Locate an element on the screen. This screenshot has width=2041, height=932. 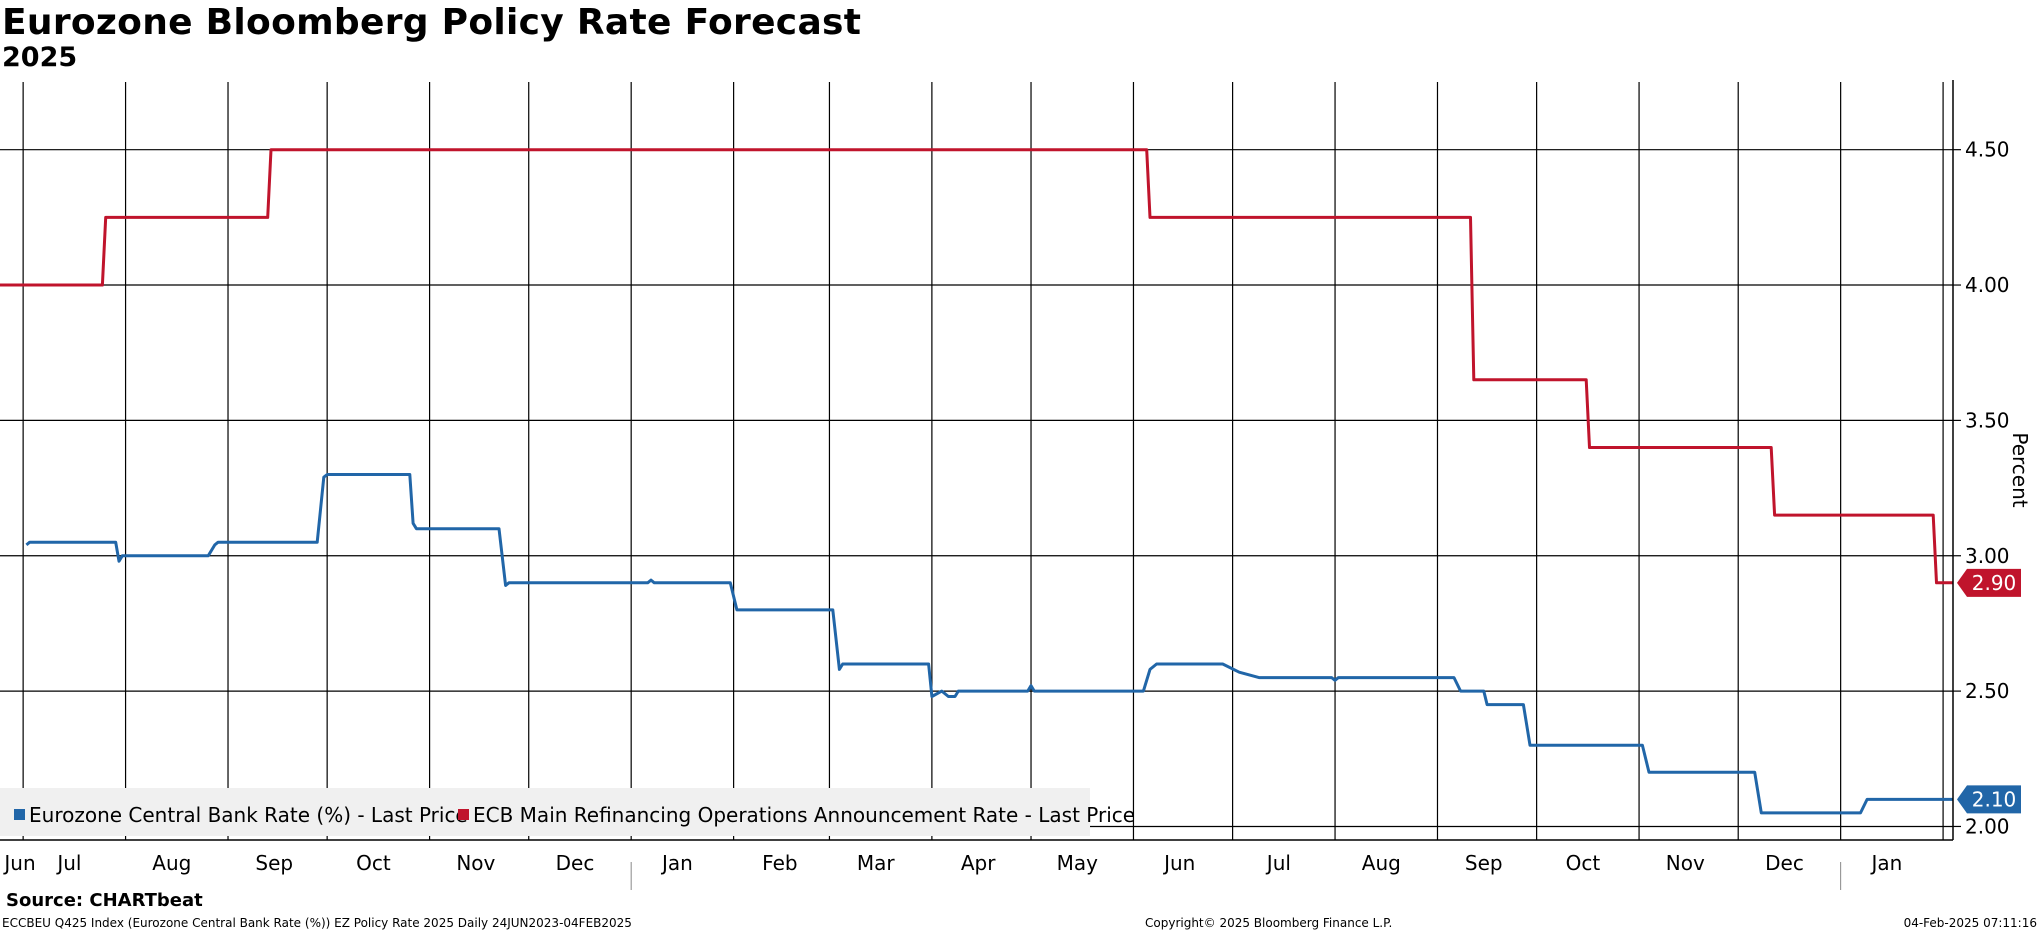
x-tick-label: May is located at coordinates (1078, 863).